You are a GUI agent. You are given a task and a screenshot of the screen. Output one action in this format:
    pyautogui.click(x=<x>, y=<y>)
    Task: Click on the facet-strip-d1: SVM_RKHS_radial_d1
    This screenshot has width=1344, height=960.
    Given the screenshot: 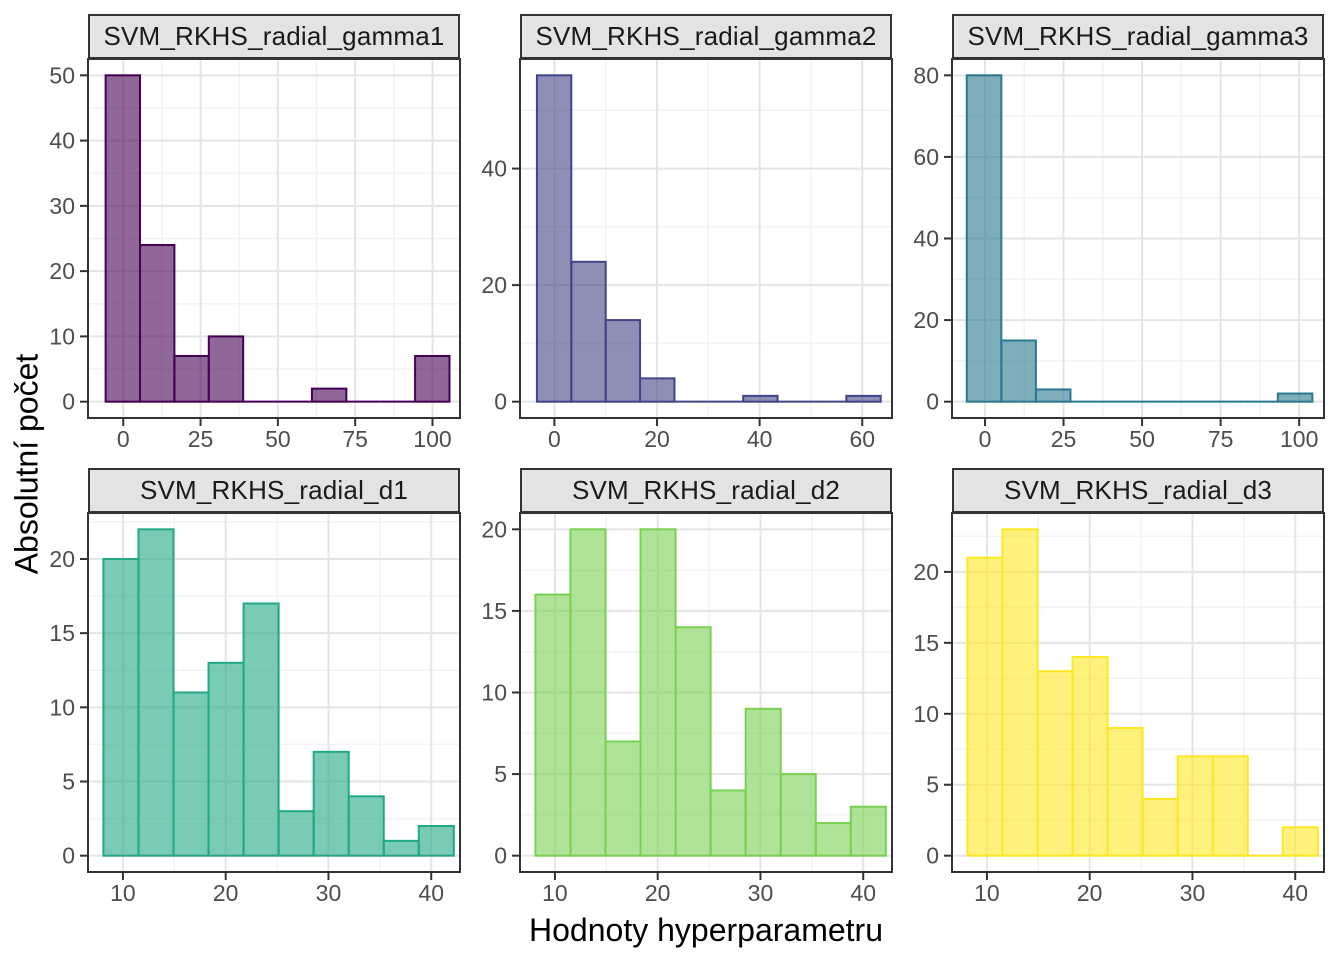 What is the action you would take?
    pyautogui.click(x=274, y=490)
    